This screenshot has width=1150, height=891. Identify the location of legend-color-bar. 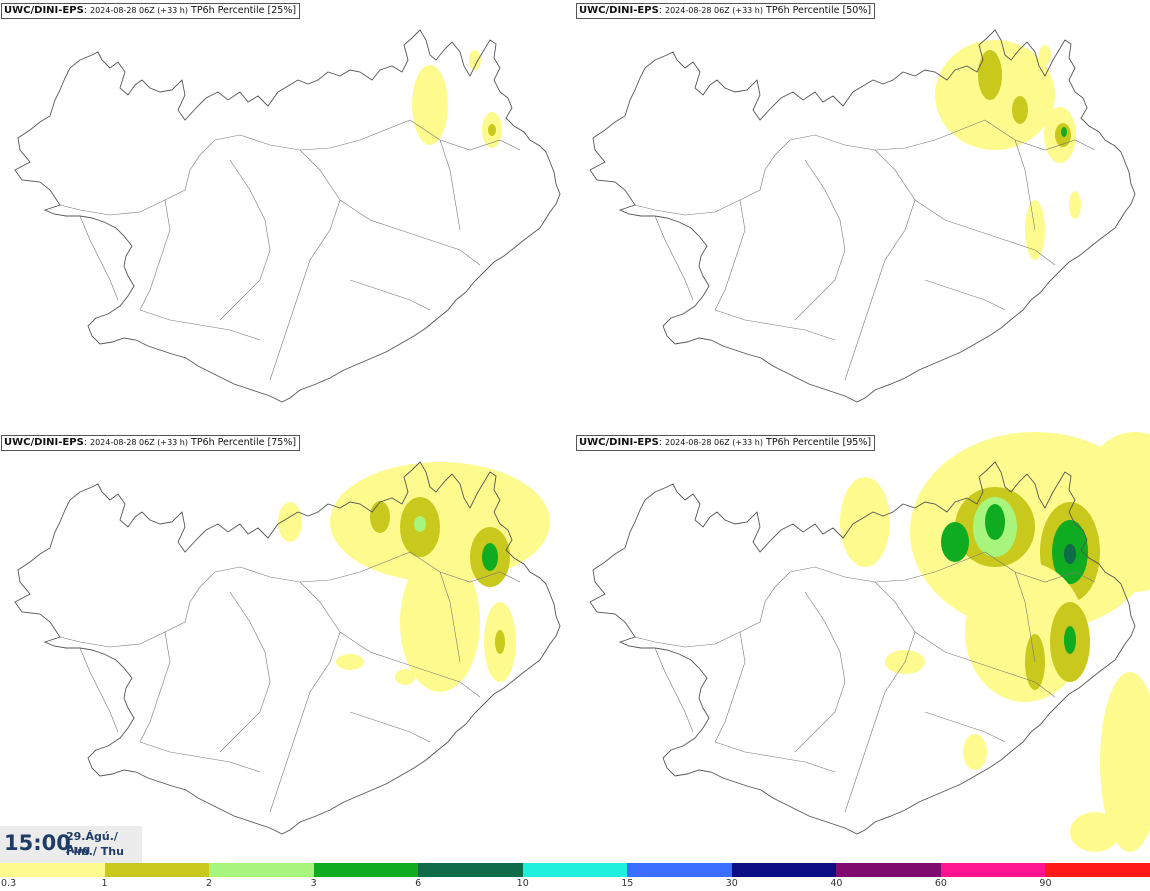
(575, 870).